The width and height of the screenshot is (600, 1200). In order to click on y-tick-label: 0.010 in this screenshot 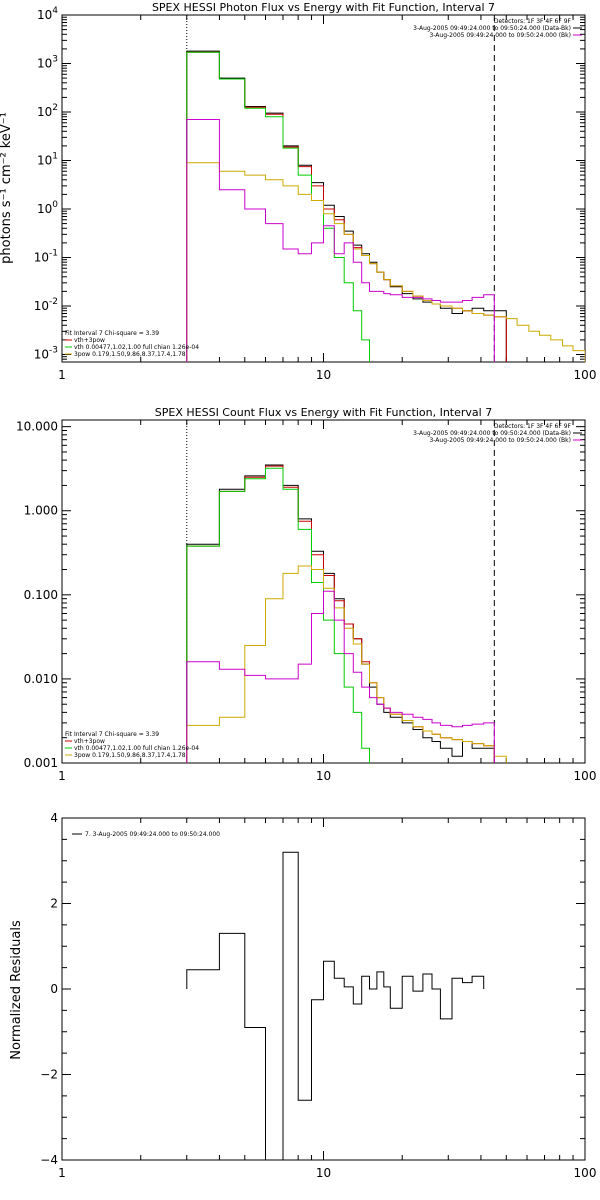, I will do `click(41, 679)`.